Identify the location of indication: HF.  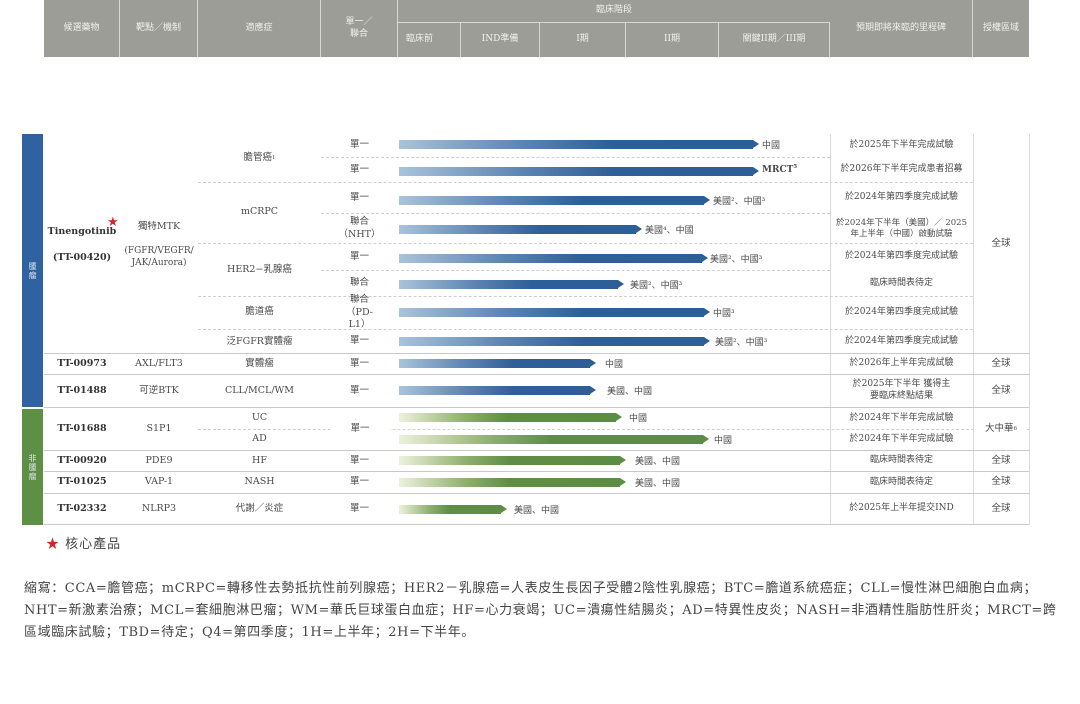
(259, 460).